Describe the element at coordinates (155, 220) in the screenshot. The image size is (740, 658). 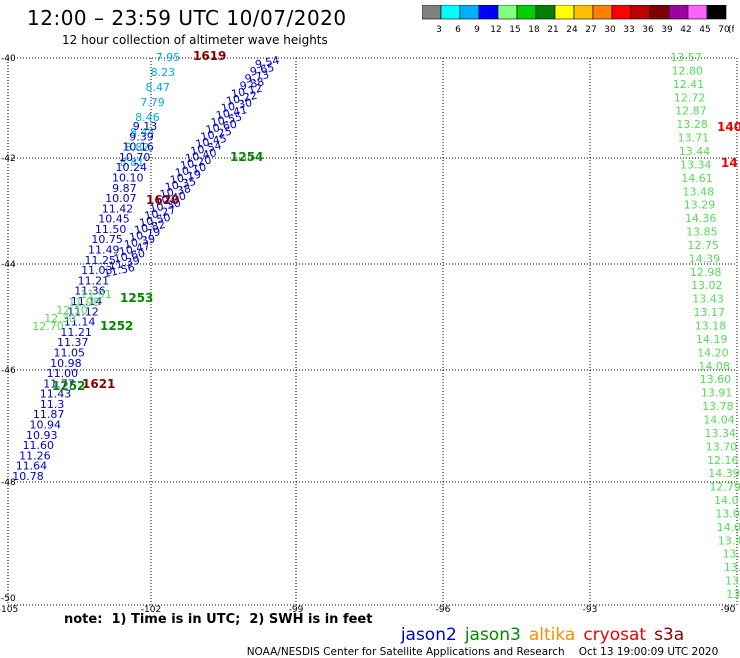
I see `wave-height-value: 10.50` at that location.